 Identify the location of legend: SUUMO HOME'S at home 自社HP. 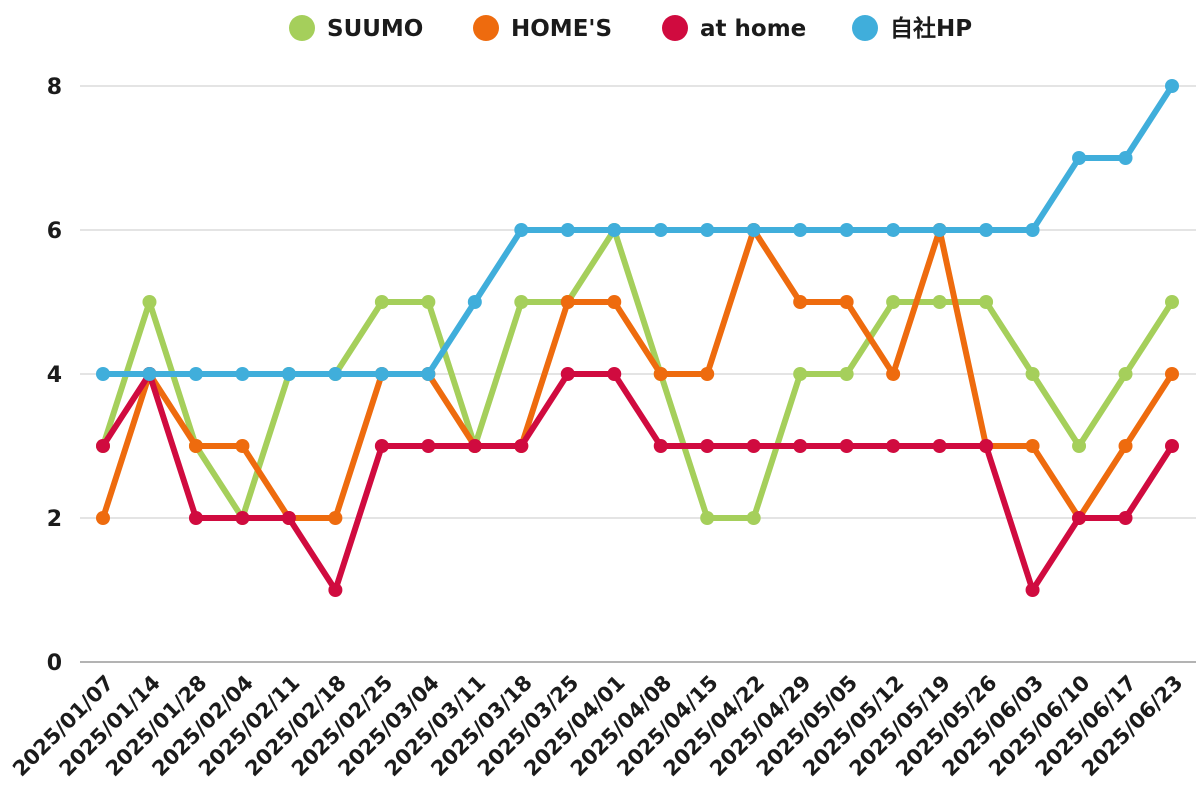
(630, 28).